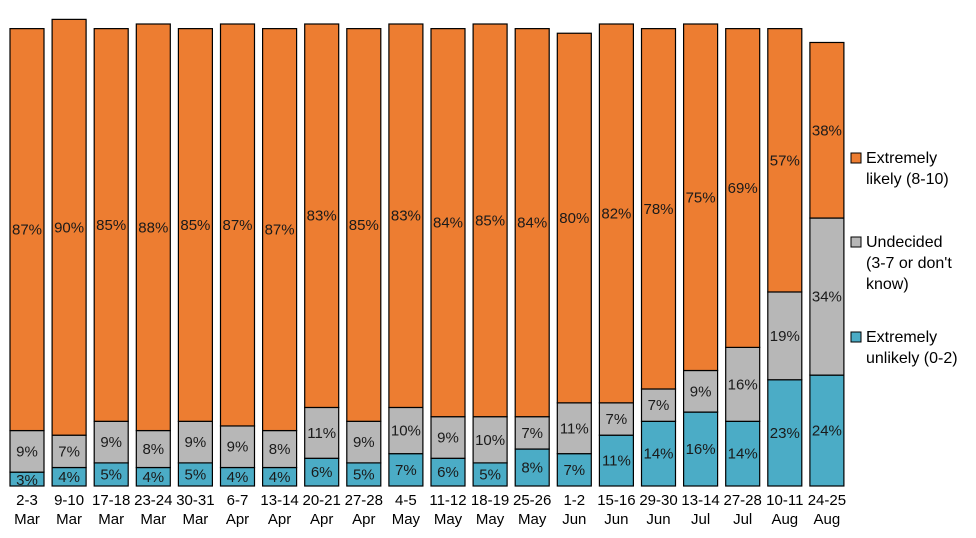 The width and height of the screenshot is (976, 538). I want to click on data-label-likely-1: 90%, so click(69, 227).